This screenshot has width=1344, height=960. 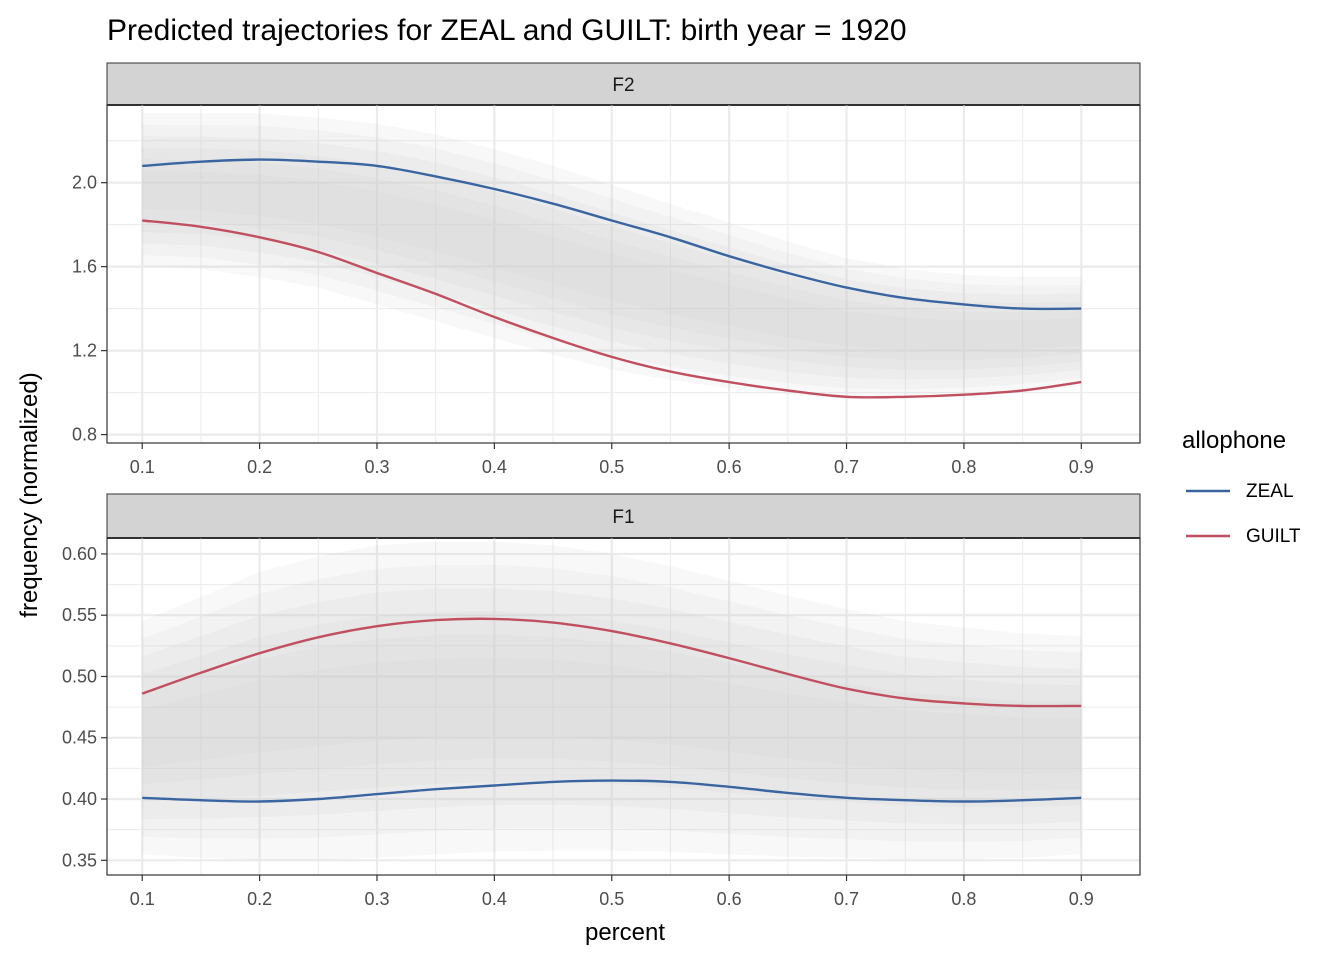 I want to click on y-tick-label: 0.40, so click(x=79, y=799).